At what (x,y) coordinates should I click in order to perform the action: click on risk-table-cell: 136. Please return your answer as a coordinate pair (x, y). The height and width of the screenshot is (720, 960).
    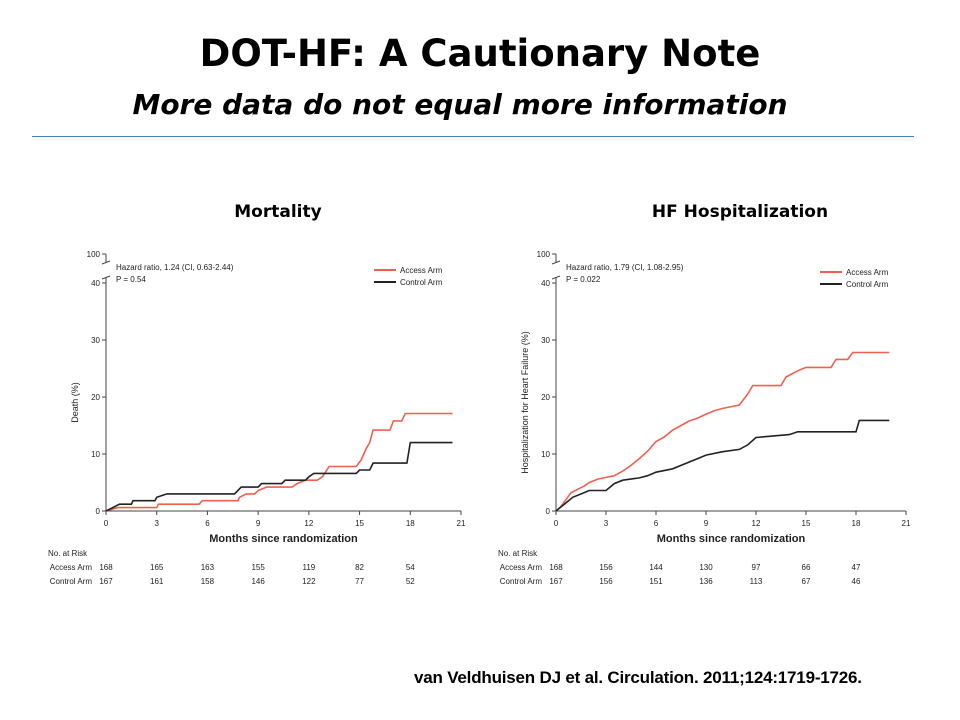
    Looking at the image, I should click on (706, 581).